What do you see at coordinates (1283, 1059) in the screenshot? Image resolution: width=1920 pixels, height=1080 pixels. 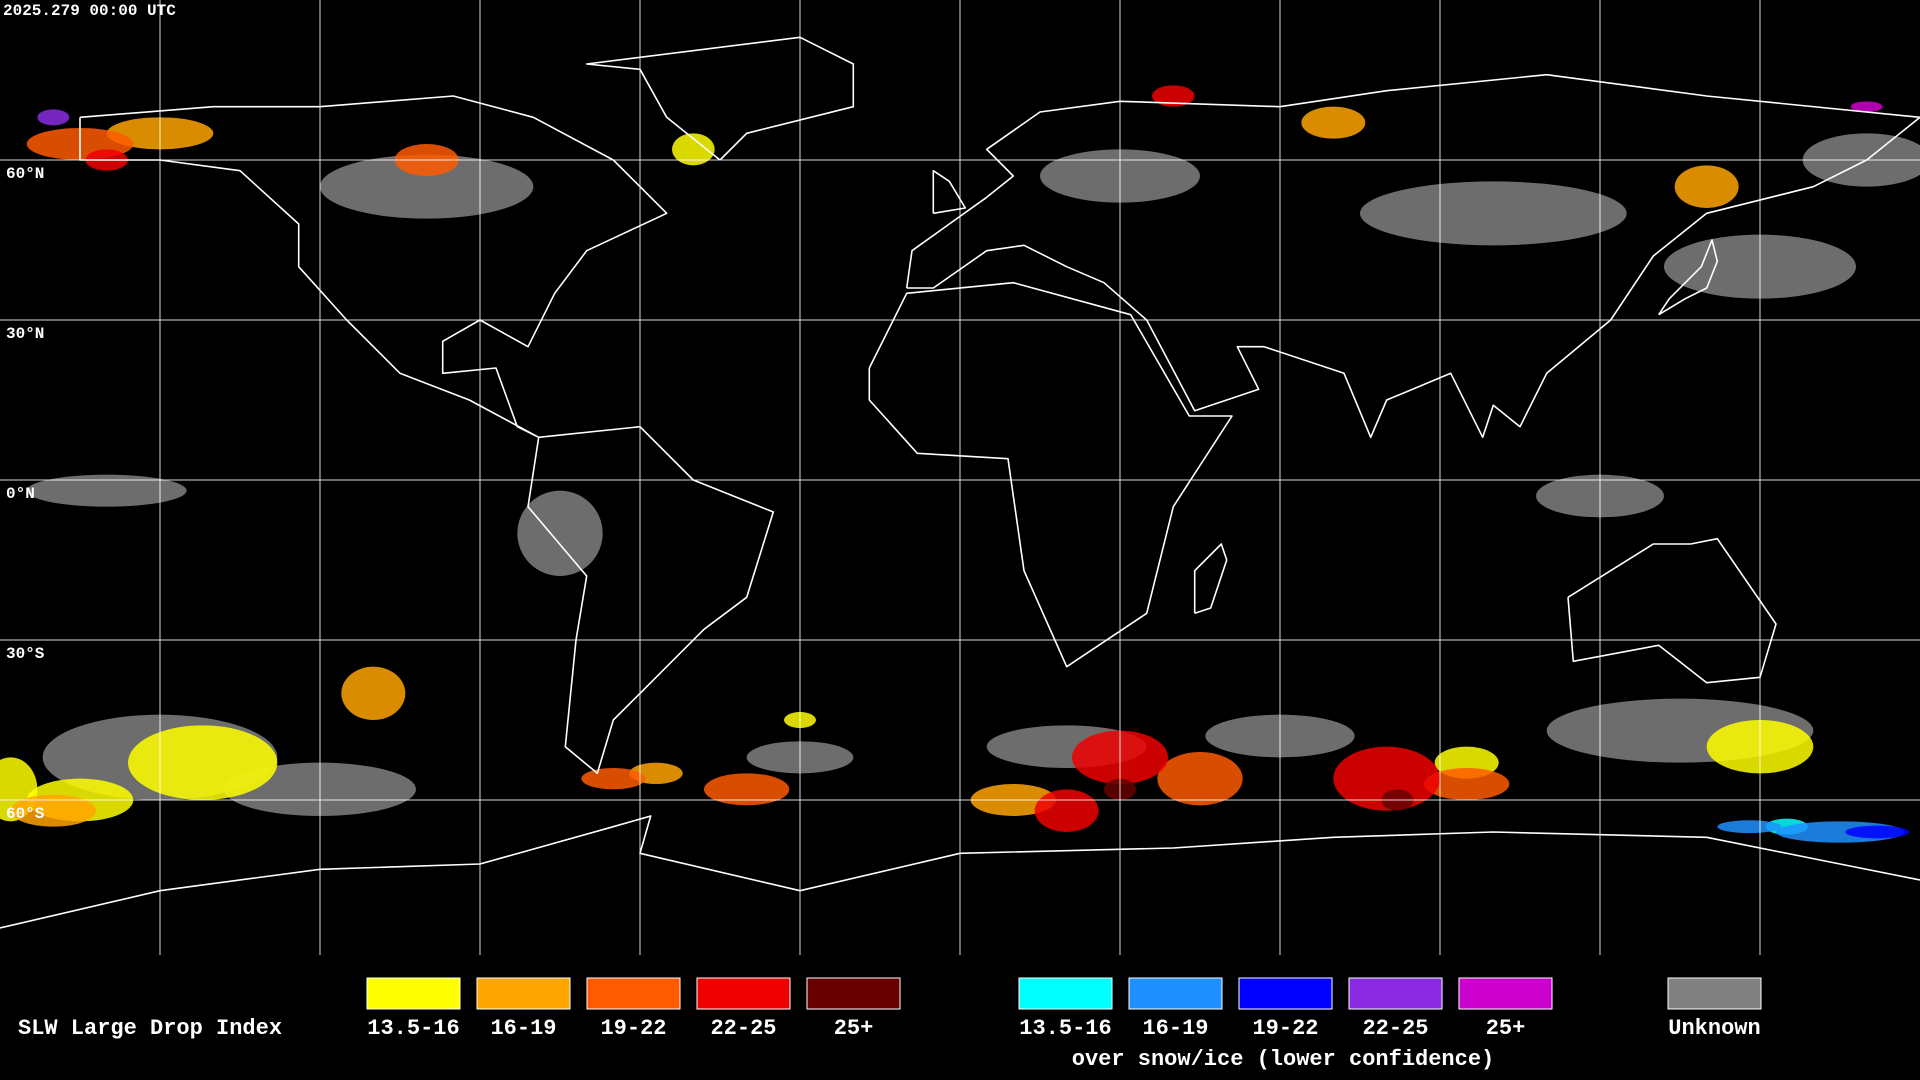 I see `snow-caption: over snow/ice (lower confidence)` at bounding box center [1283, 1059].